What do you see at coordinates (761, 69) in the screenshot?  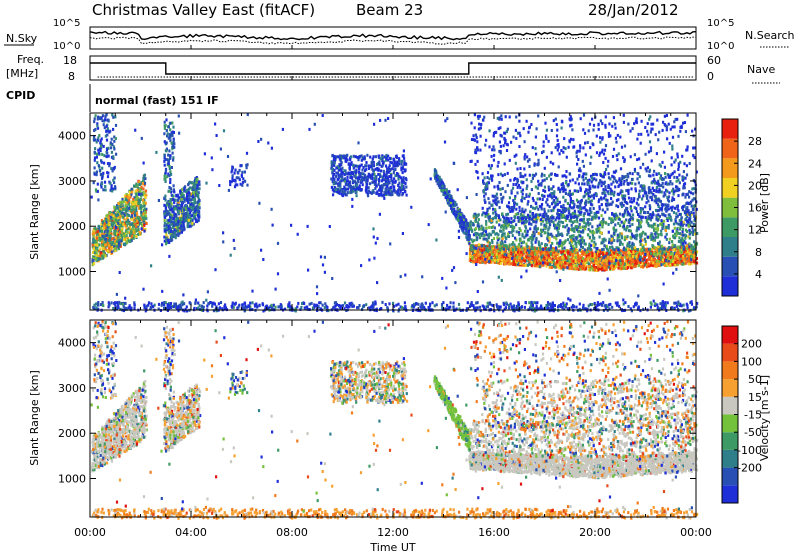 I see `nave-label: Nave` at bounding box center [761, 69].